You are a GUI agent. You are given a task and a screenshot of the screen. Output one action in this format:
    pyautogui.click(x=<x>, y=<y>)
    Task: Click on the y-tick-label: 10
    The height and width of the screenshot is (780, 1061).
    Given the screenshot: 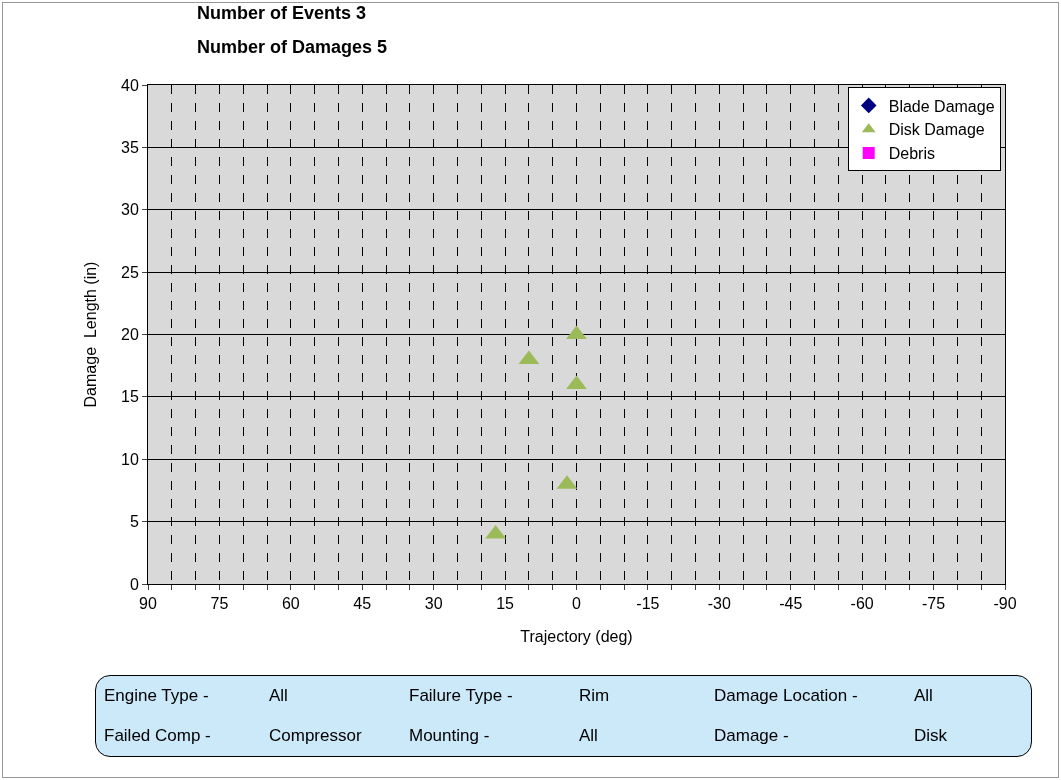 What is the action you would take?
    pyautogui.click(x=130, y=459)
    